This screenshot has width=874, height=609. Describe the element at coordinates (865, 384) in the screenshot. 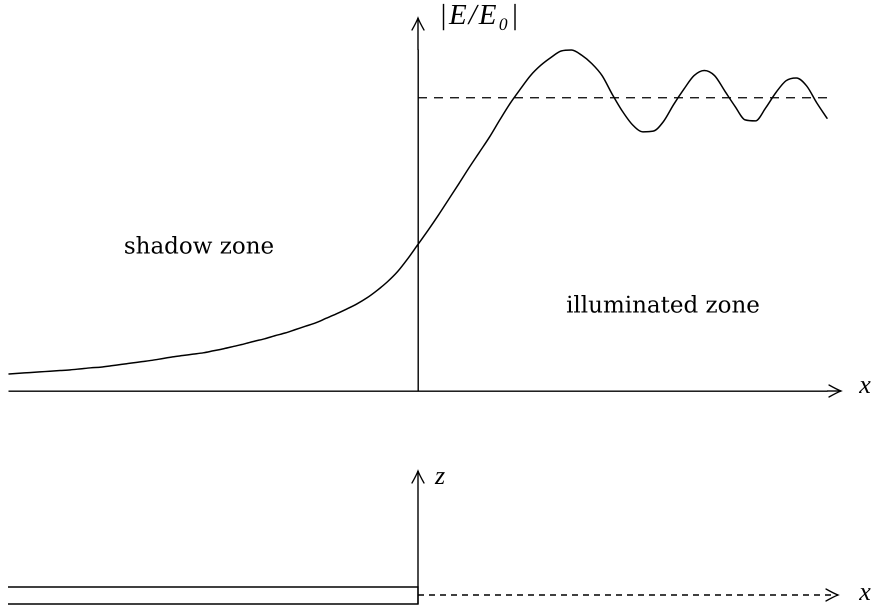

I see `x-axis-title: x` at that location.